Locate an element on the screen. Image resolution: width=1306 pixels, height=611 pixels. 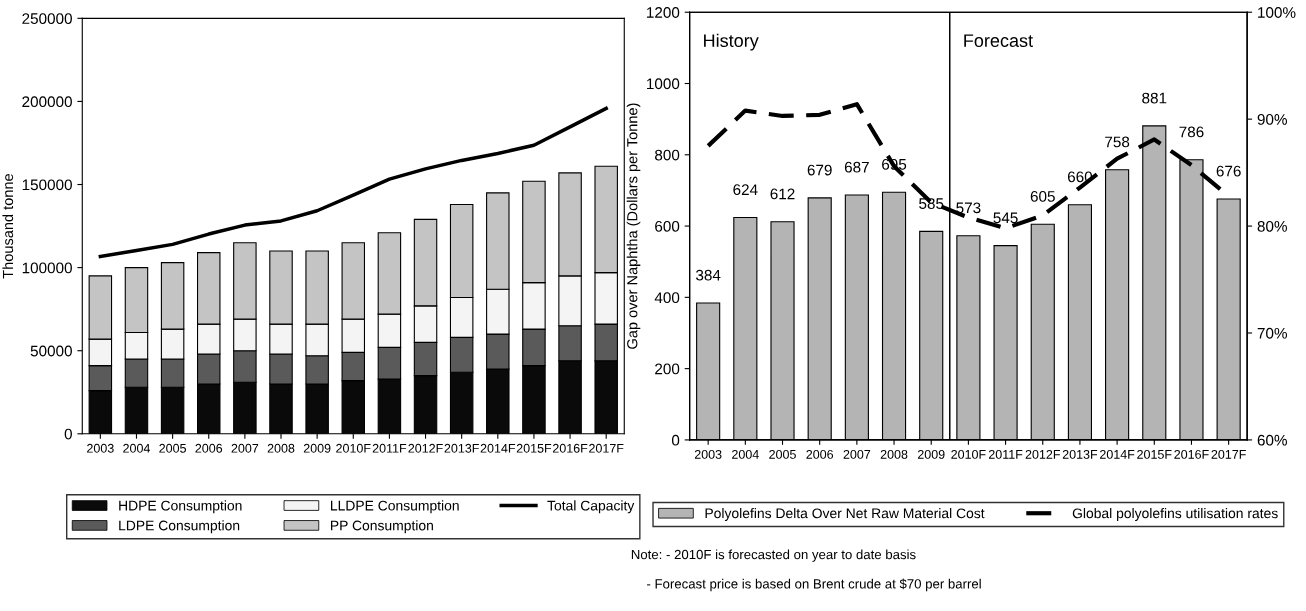
y2-tick-label: 80% is located at coordinates (1272, 226).